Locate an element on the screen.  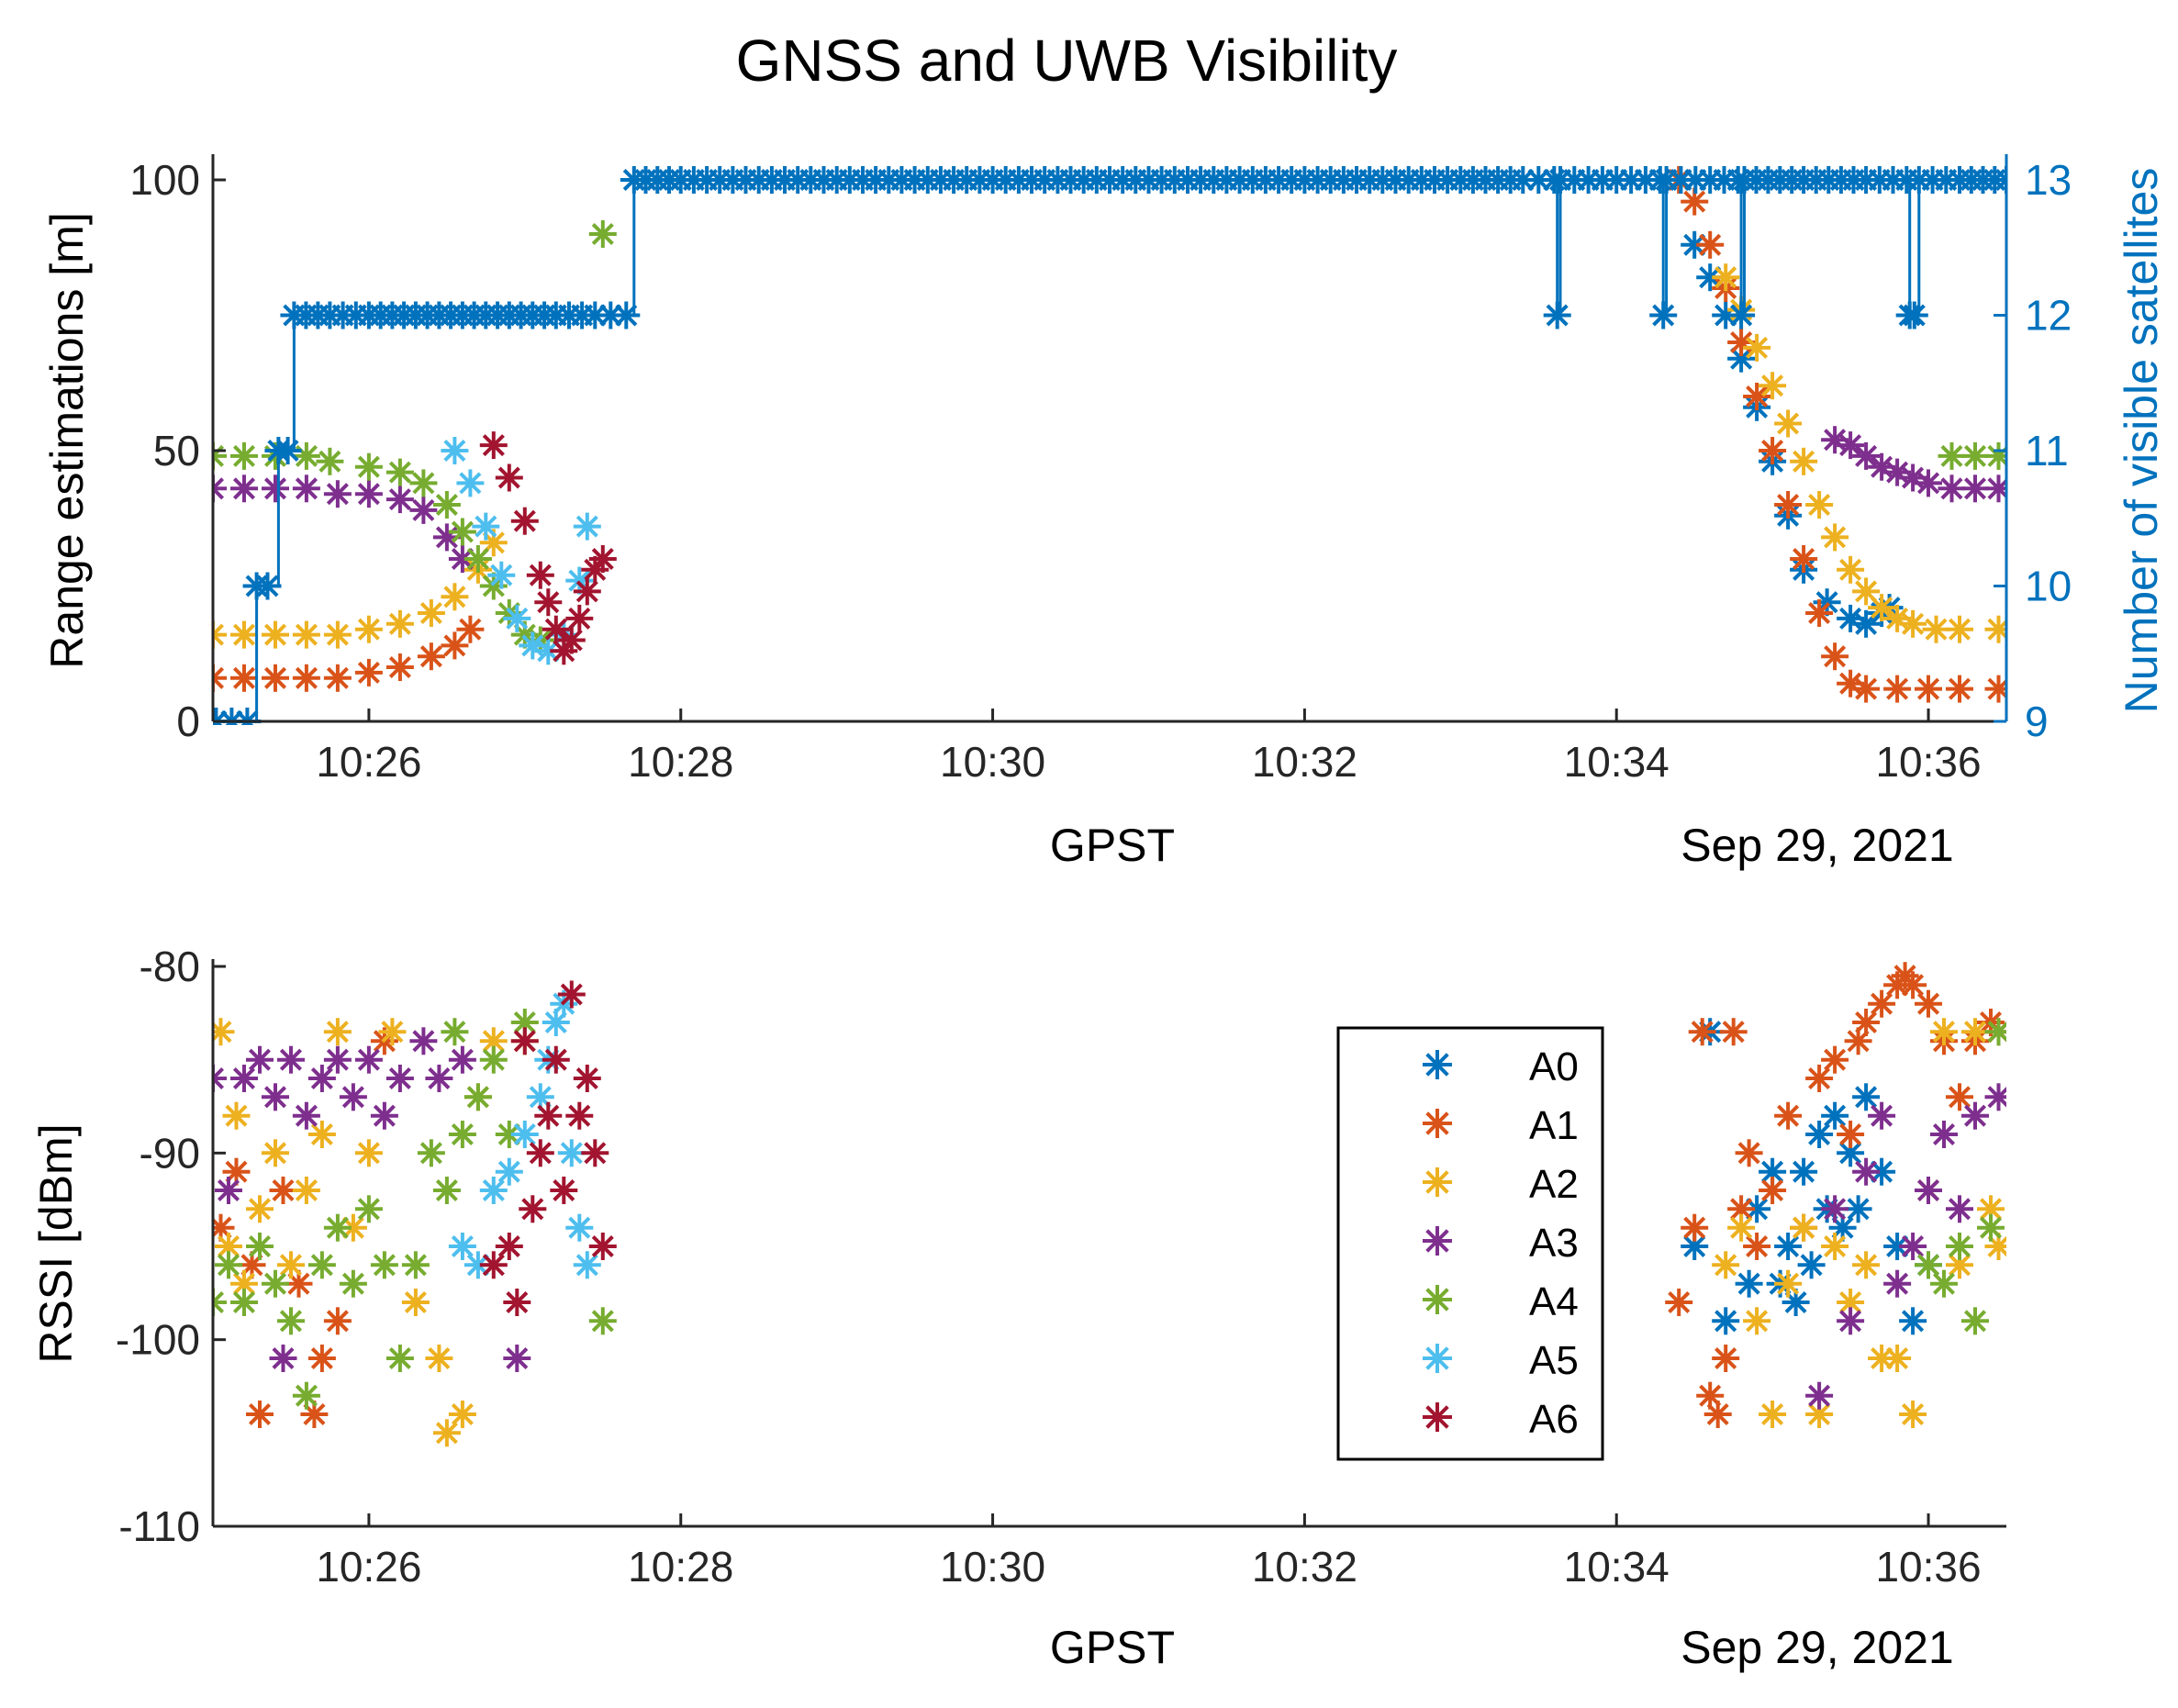
rssi-series-a5 is located at coordinates (524, 1134).